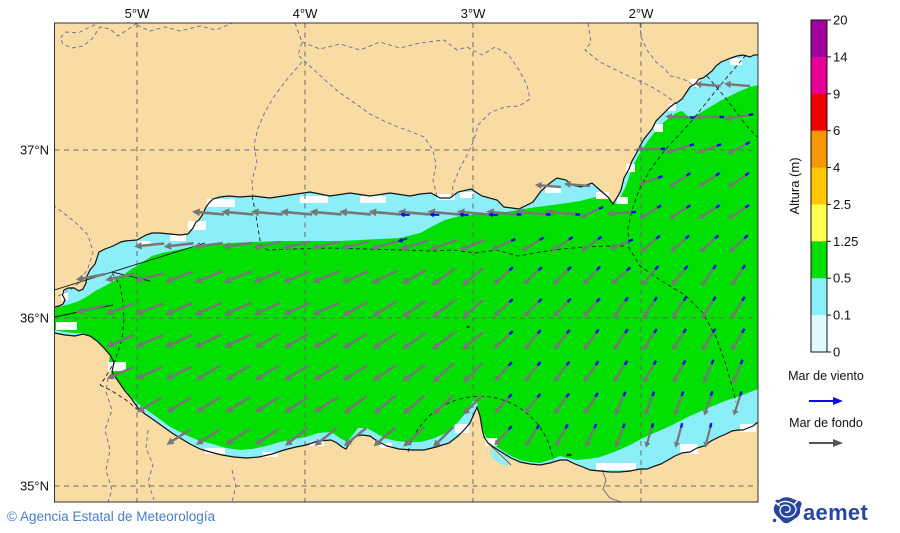 The image size is (900, 533). I want to click on svg-text: 6, so click(836, 130).